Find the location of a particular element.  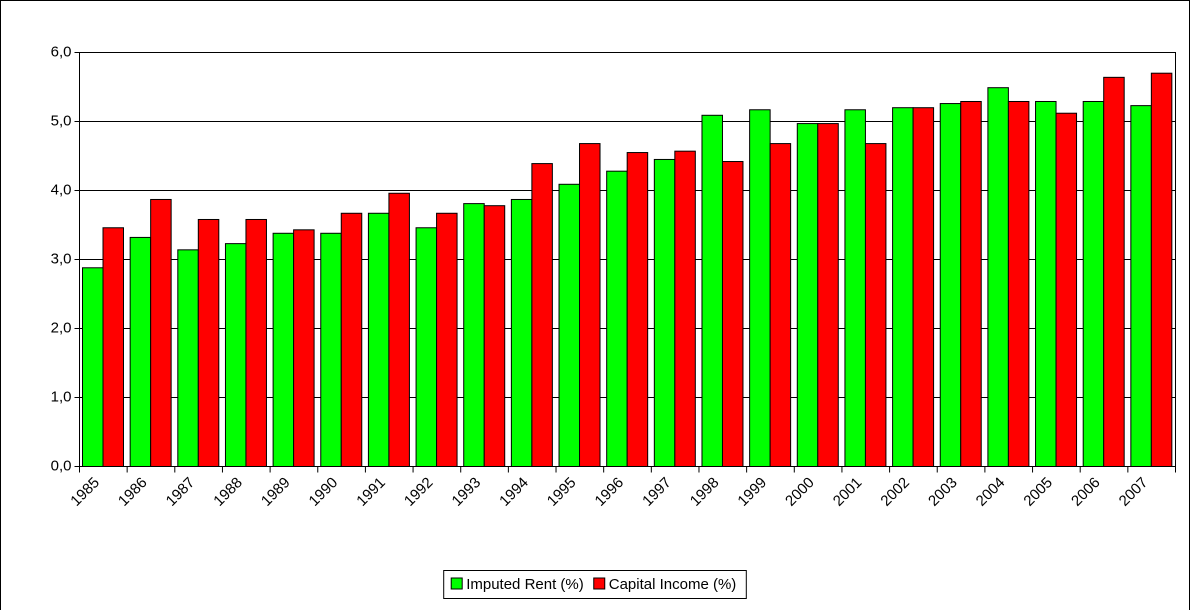

y-tick-label: 0,0 is located at coordinates (61, 465).